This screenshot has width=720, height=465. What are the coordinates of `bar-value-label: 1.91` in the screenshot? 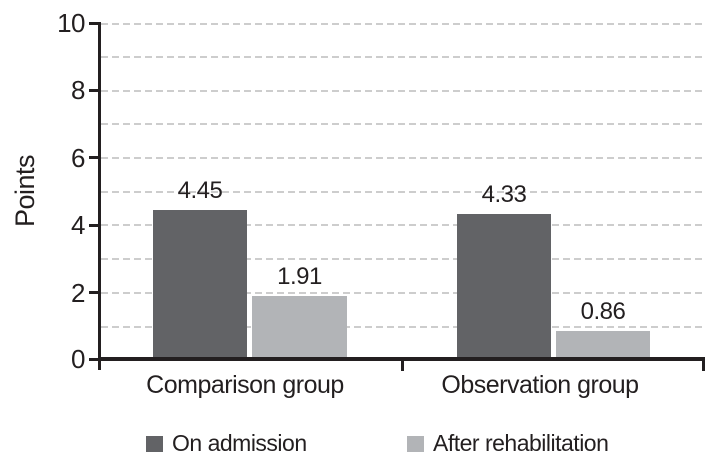 It's located at (299, 276).